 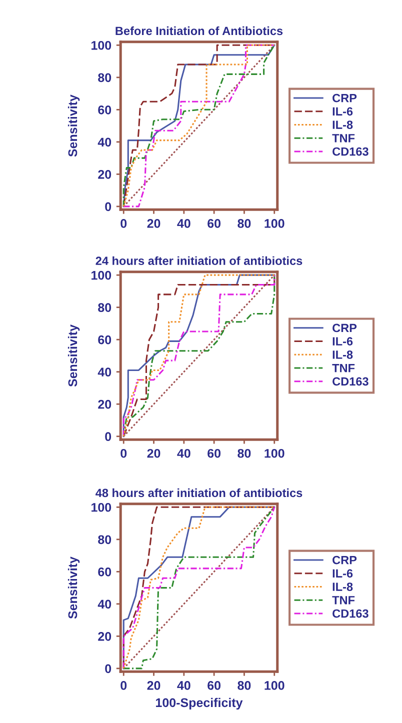 What do you see at coordinates (199, 261) in the screenshot?
I see `chart-title: 24 hours after initiation of antibiotics` at bounding box center [199, 261].